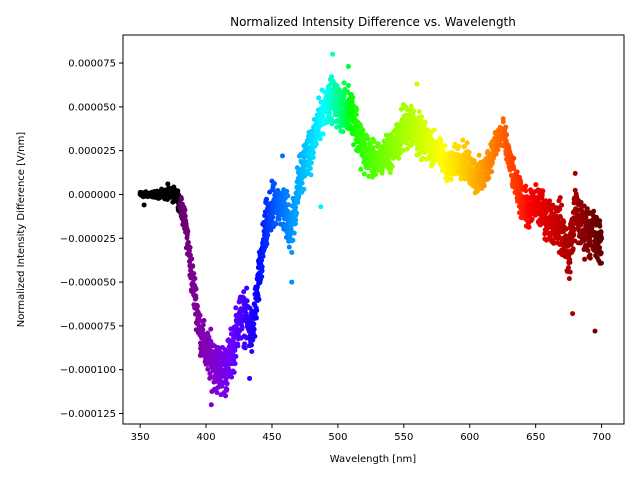 The width and height of the screenshot is (640, 480). I want to click on y-tick-label: 0.000050, so click(92, 107).